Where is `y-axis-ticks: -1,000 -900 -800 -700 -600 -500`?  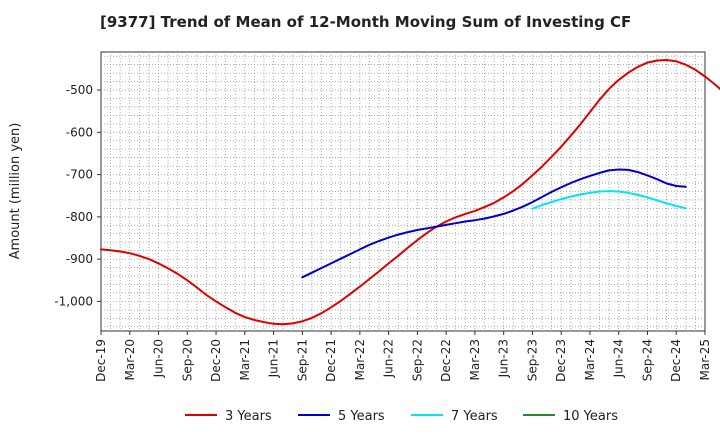 y-axis-ticks: -1,000 -900 -800 -700 -600 -500 is located at coordinates (77, 195).